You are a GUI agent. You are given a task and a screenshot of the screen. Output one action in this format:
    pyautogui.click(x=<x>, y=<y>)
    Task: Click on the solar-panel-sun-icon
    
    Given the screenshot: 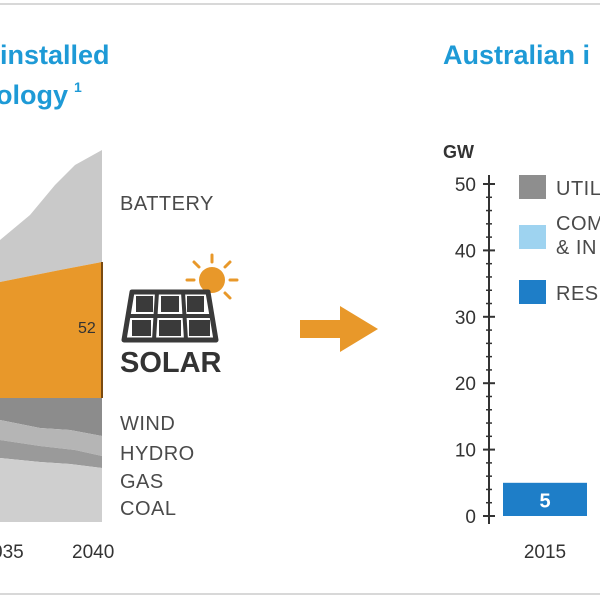 What is the action you would take?
    pyautogui.click(x=180, y=298)
    